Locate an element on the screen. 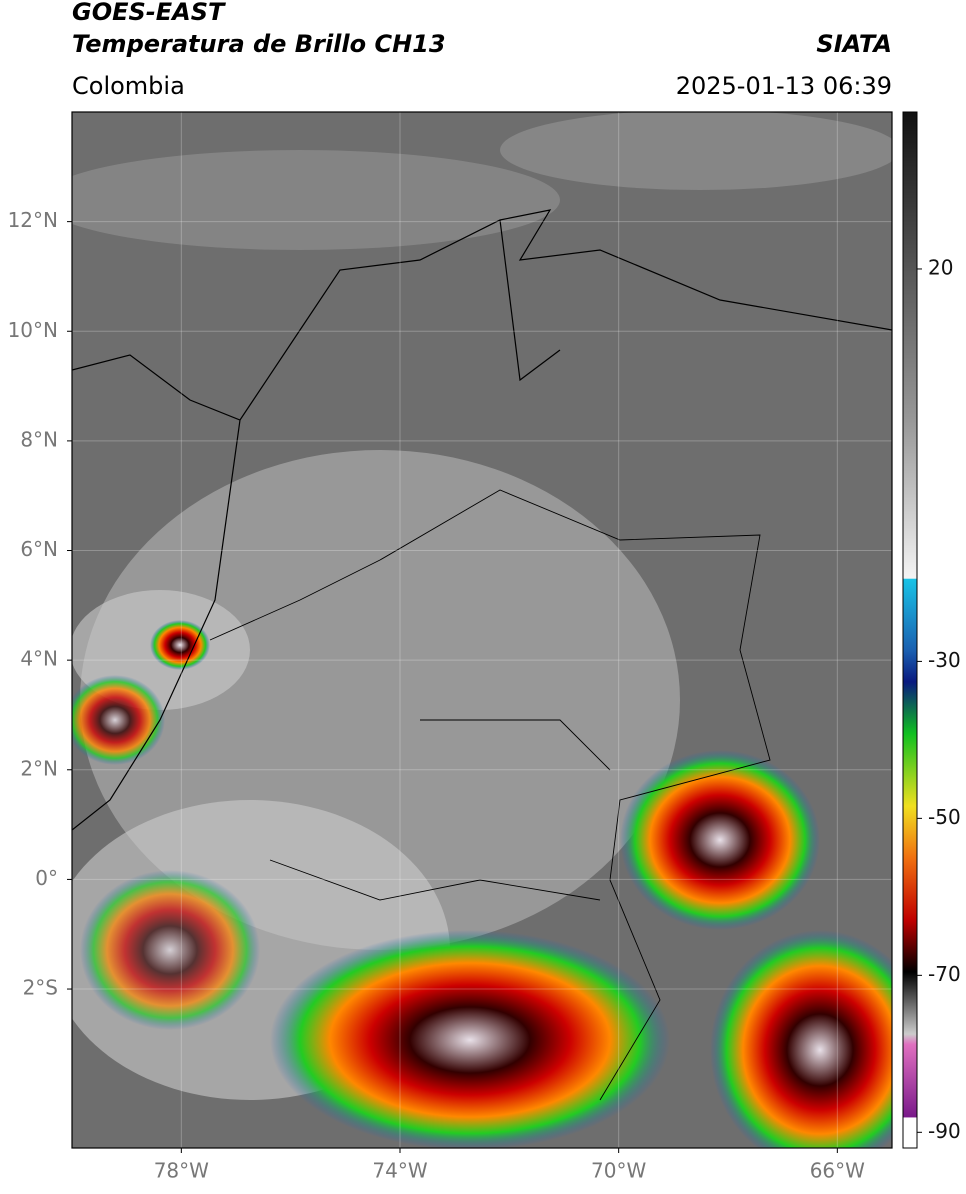  source: SIATA is located at coordinates (854, 44).